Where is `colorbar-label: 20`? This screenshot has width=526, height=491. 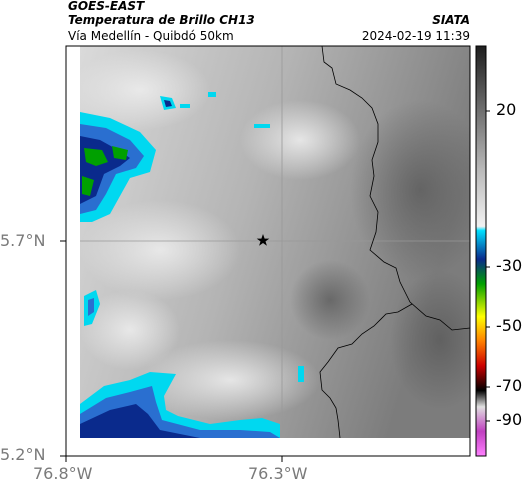 colorbar-label: 20 is located at coordinates (506, 109).